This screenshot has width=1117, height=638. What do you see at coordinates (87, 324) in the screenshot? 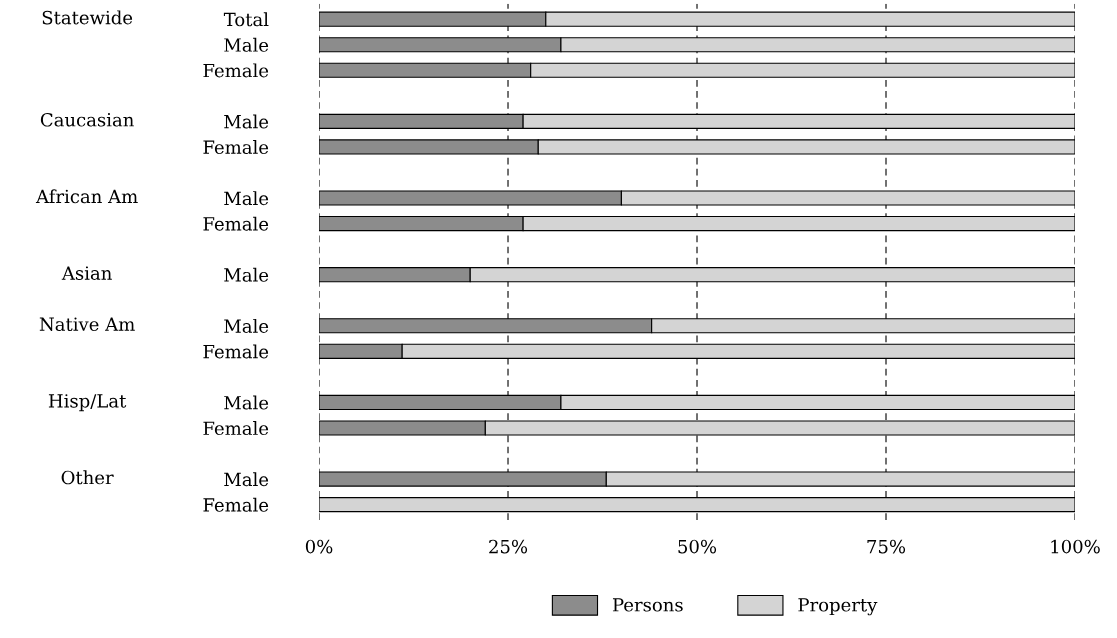
I see `text: Native Am` at bounding box center [87, 324].